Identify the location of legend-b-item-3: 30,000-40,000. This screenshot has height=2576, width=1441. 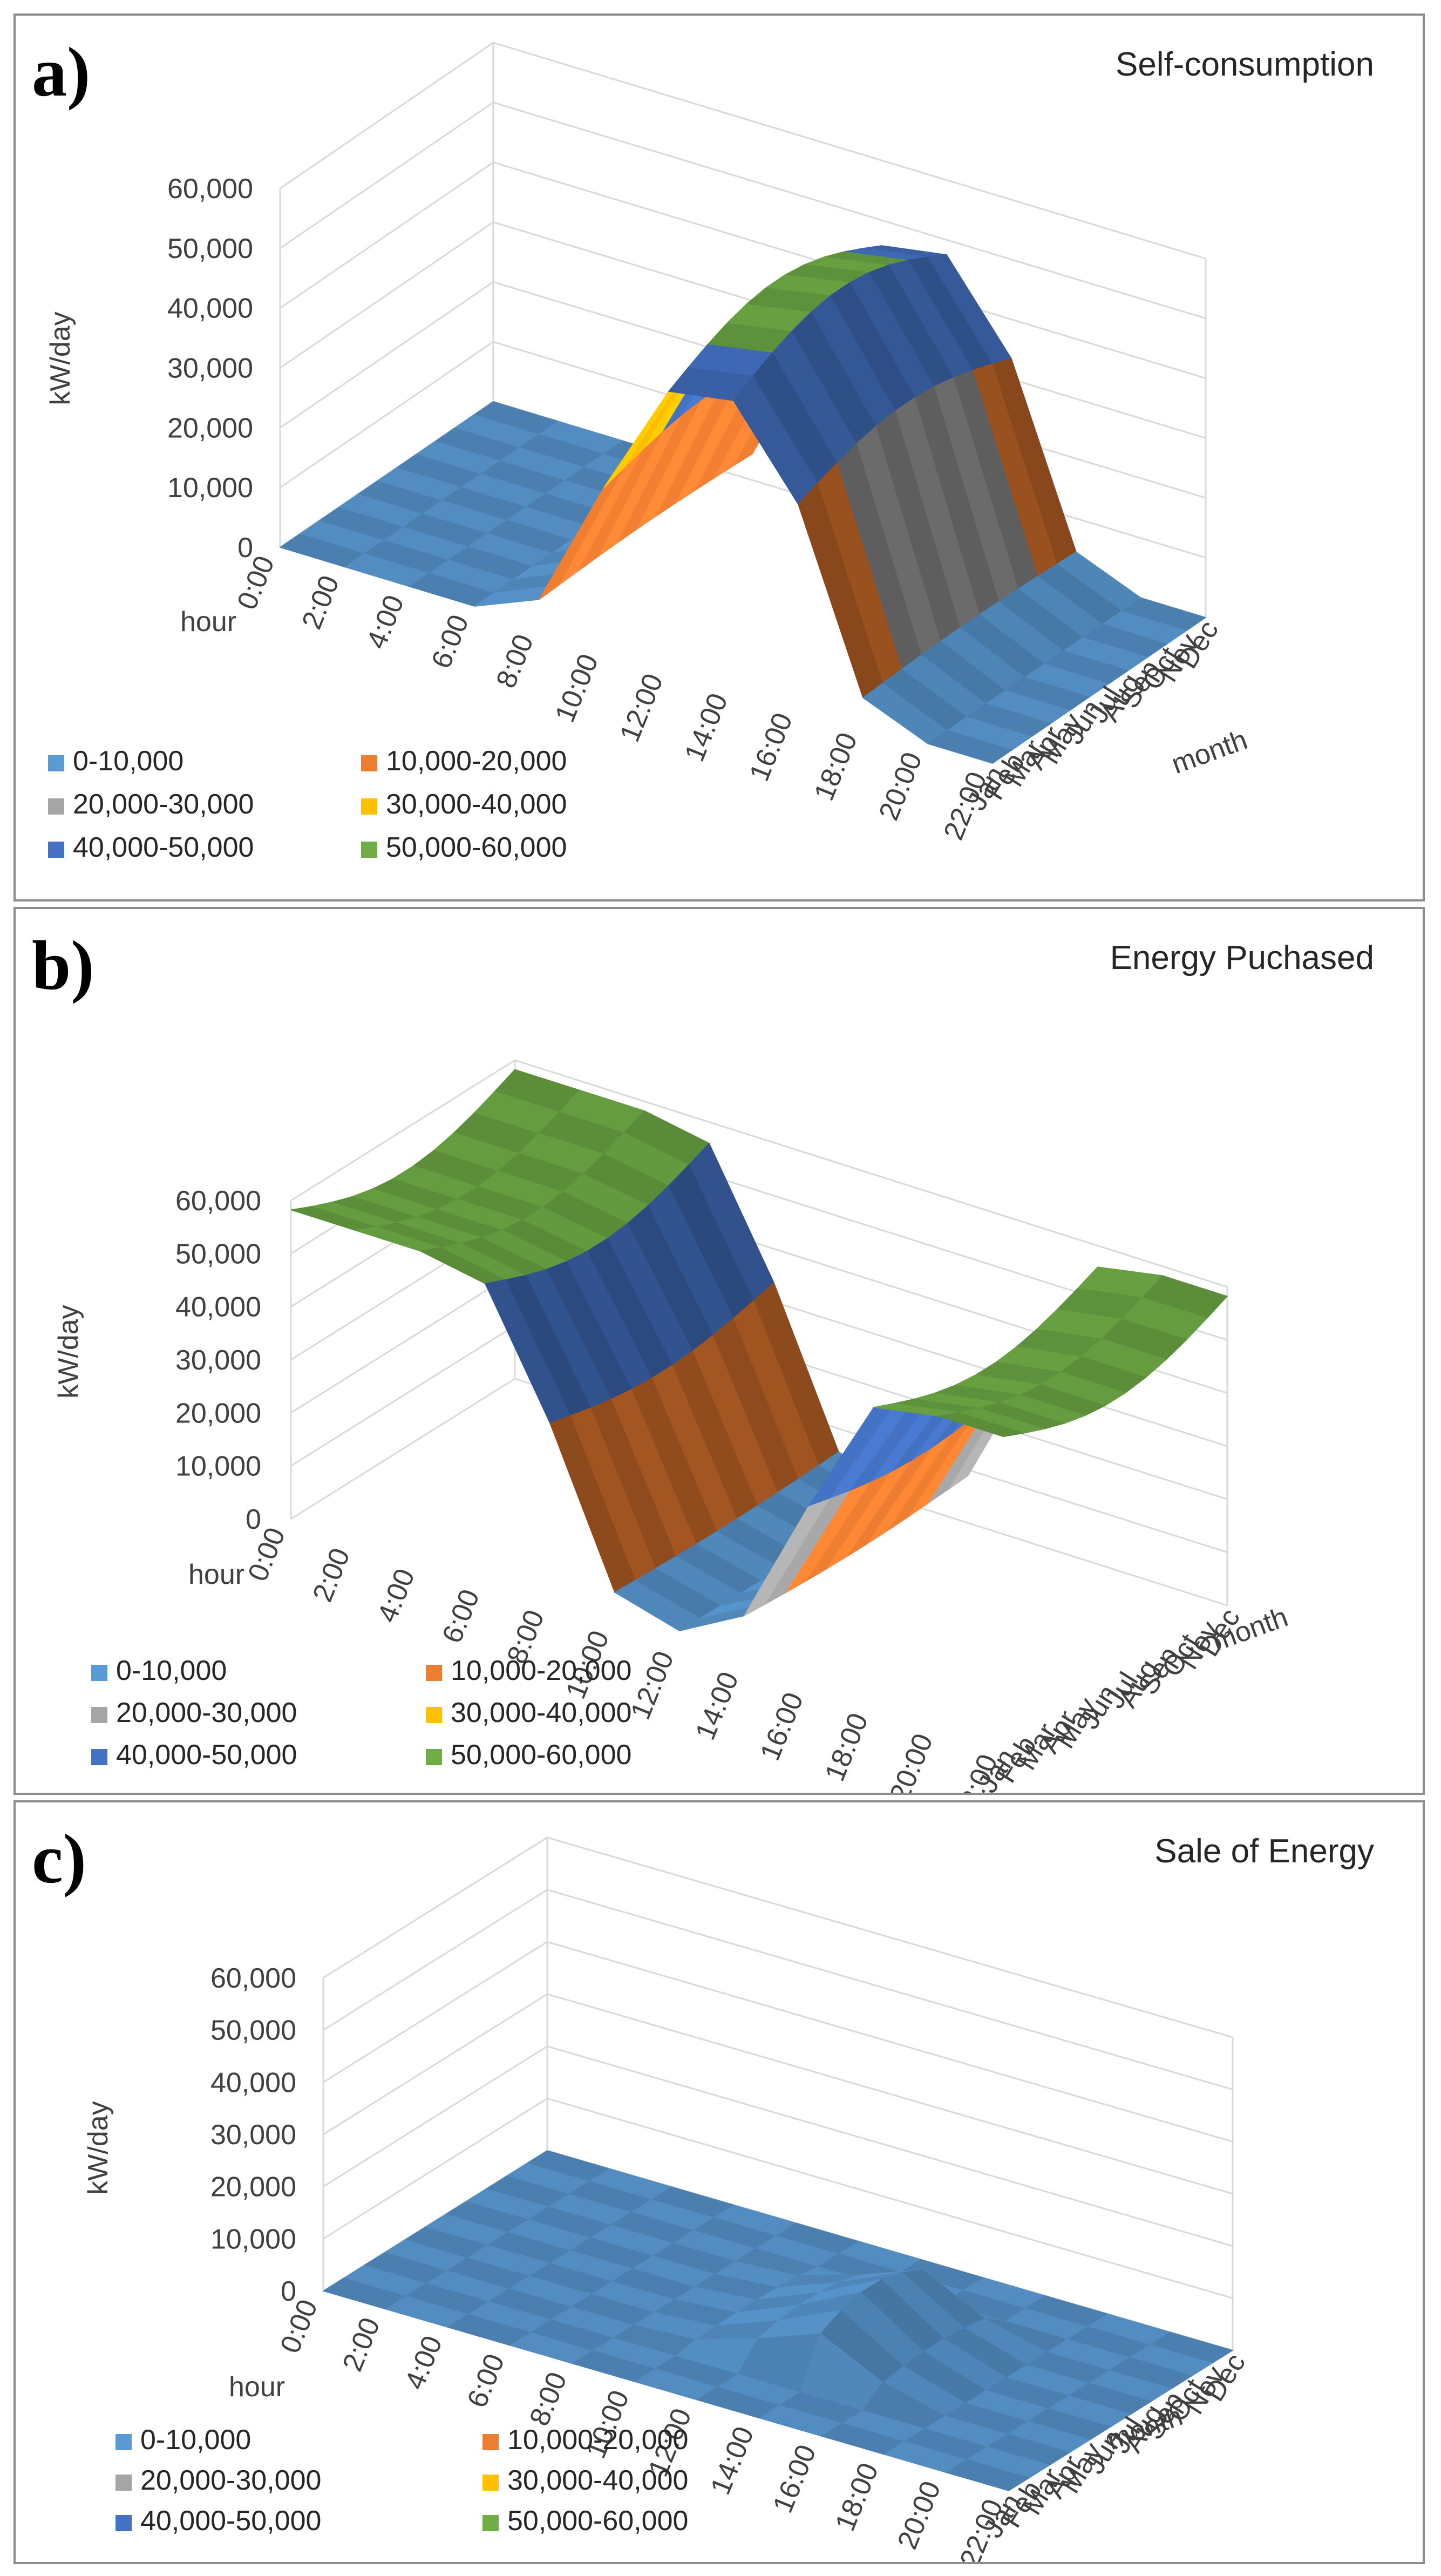
(528, 1713).